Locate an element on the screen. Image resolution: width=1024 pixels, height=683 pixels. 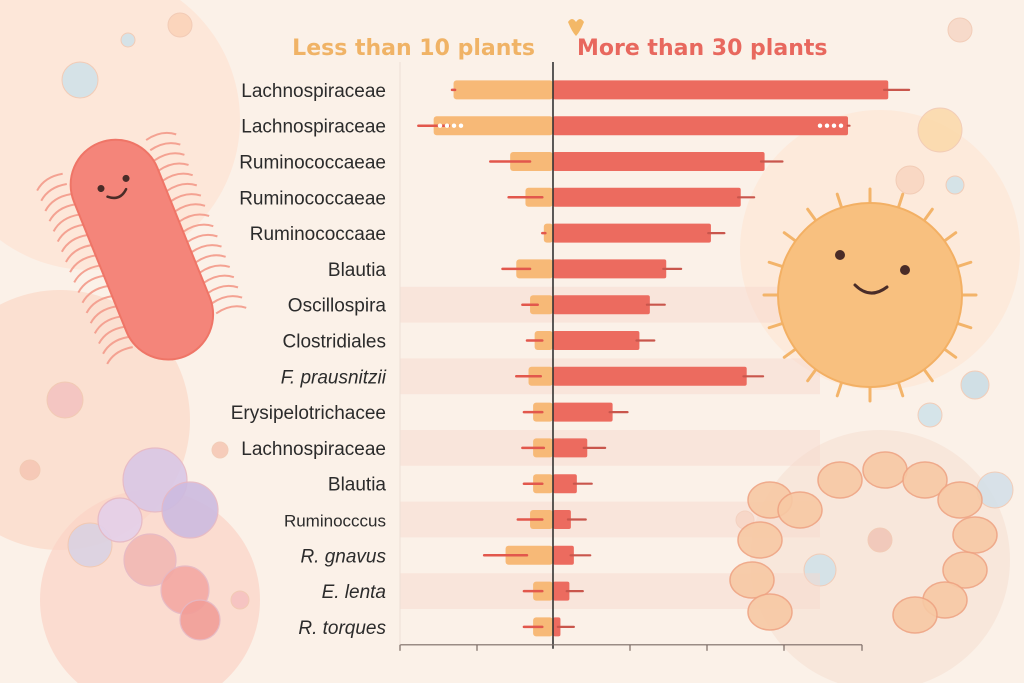
category-label: E. lenta is located at coordinates (354, 592).